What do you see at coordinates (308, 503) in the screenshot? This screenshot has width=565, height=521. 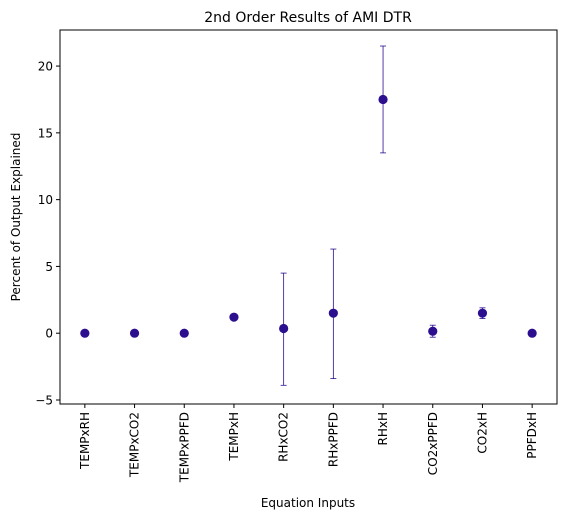 I see `x-axis-label: Equation Inputs` at bounding box center [308, 503].